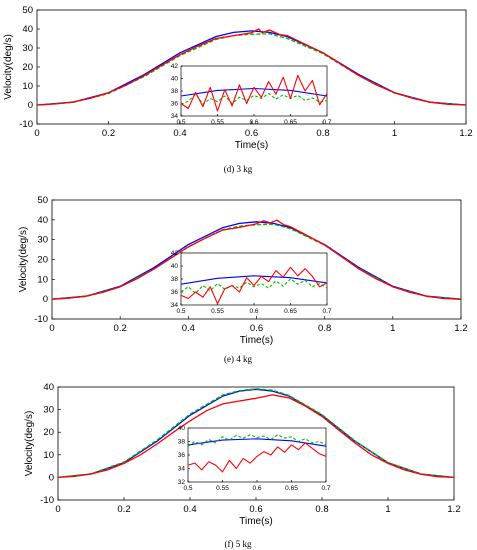 Image resolution: width=477 pixels, height=550 pixels. I want to click on figure-caption-1: (e) 4 kg, so click(238, 359).